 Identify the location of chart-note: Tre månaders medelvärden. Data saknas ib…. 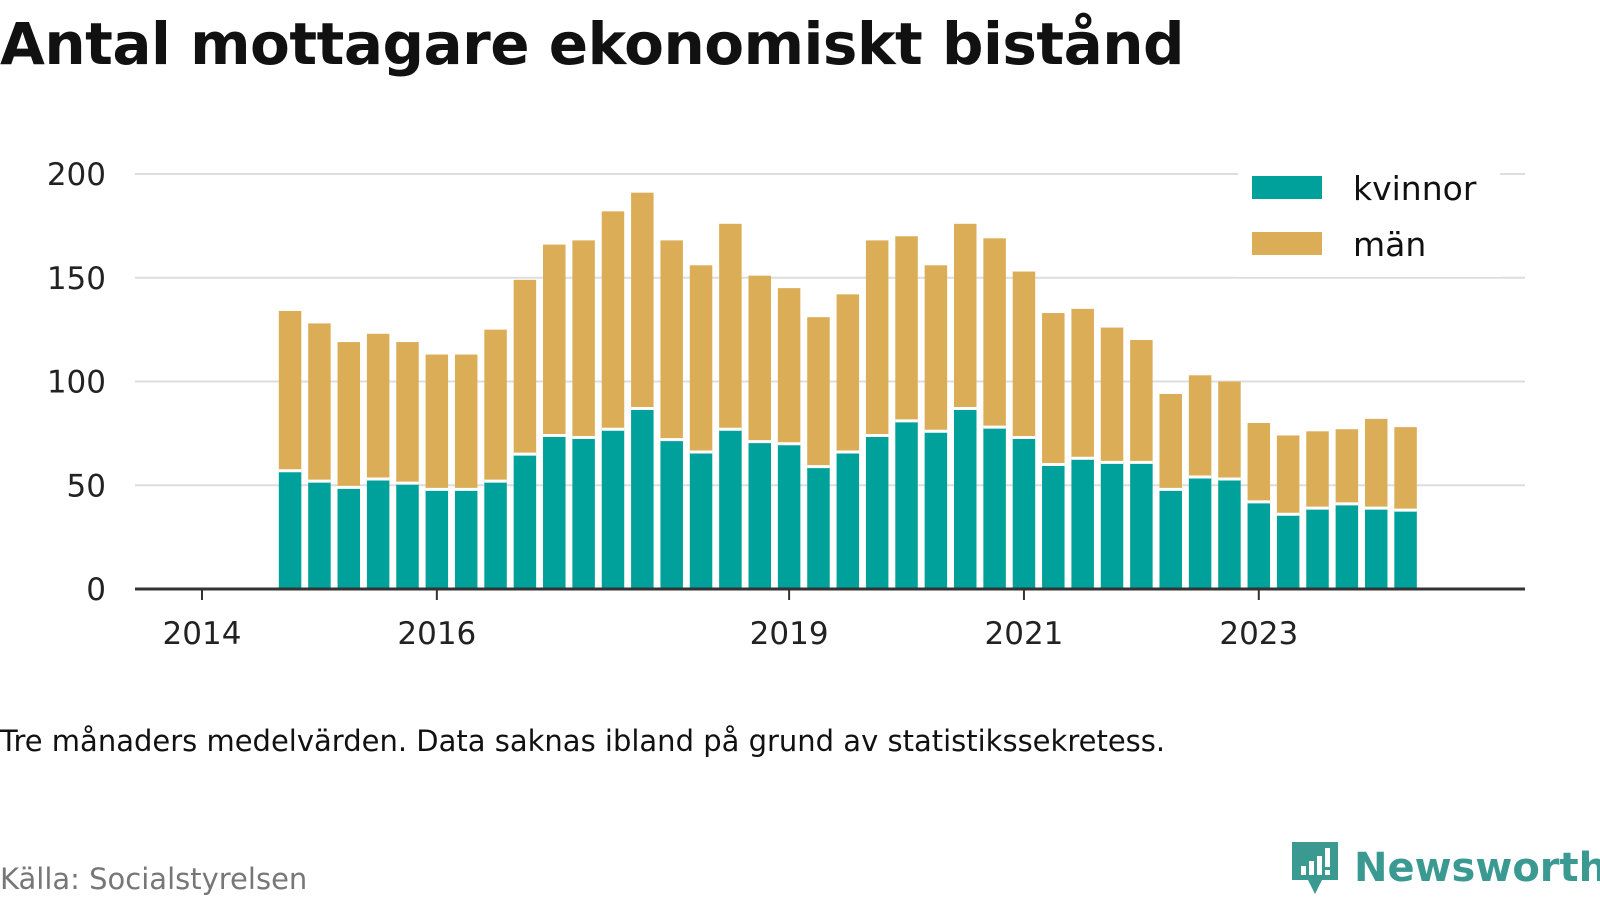
(583, 741).